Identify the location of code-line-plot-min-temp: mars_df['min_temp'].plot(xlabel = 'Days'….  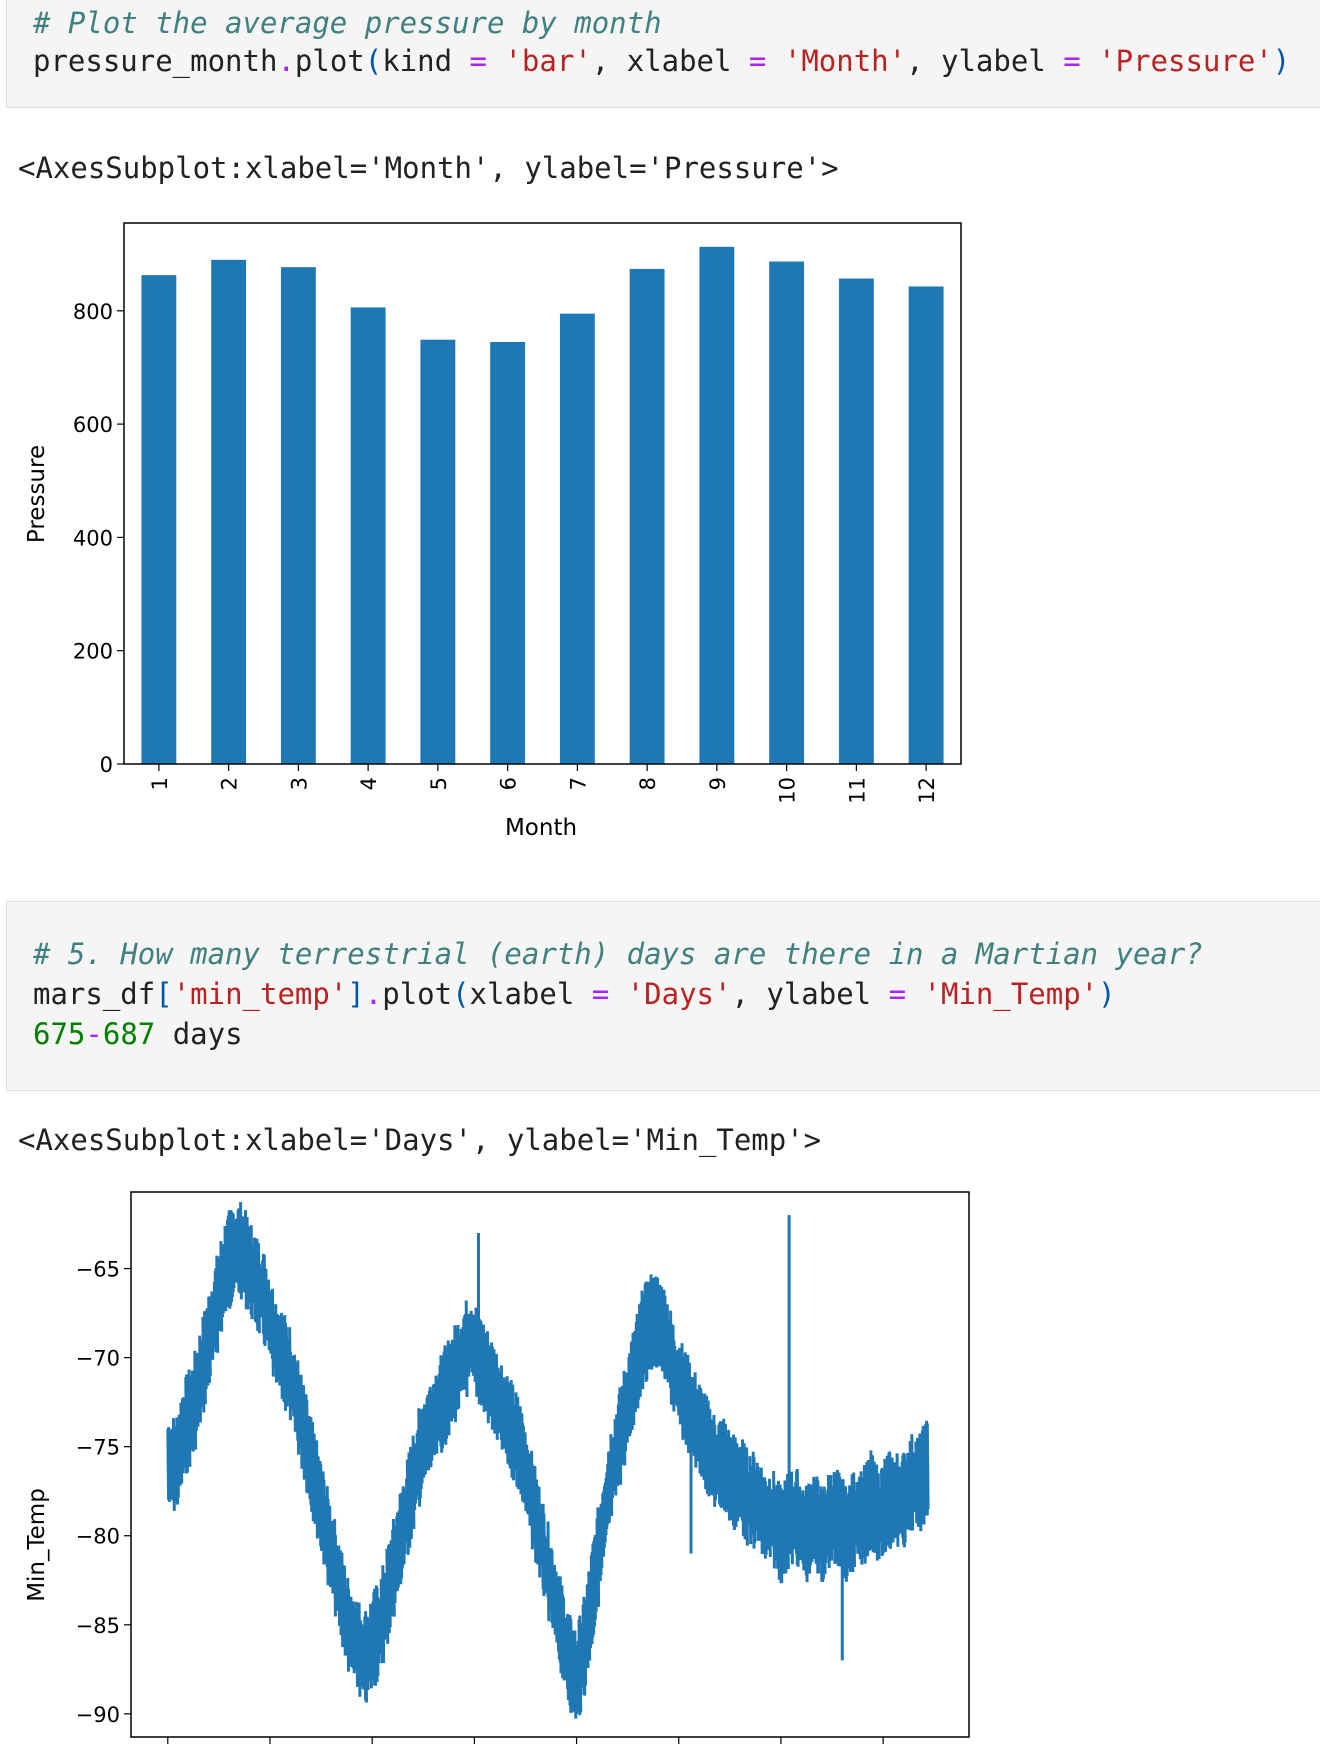
(574, 994).